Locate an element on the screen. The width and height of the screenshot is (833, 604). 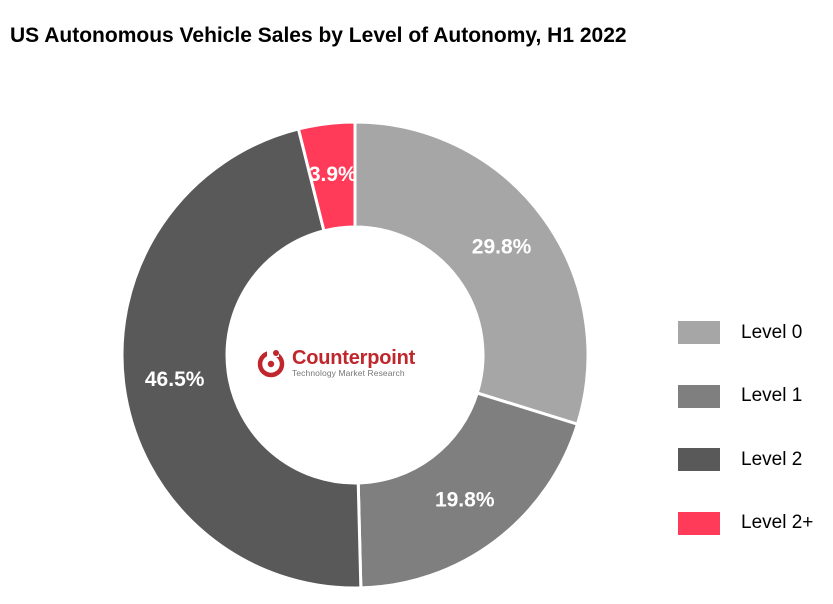
logo-name: Counterpoint is located at coordinates (354, 358).